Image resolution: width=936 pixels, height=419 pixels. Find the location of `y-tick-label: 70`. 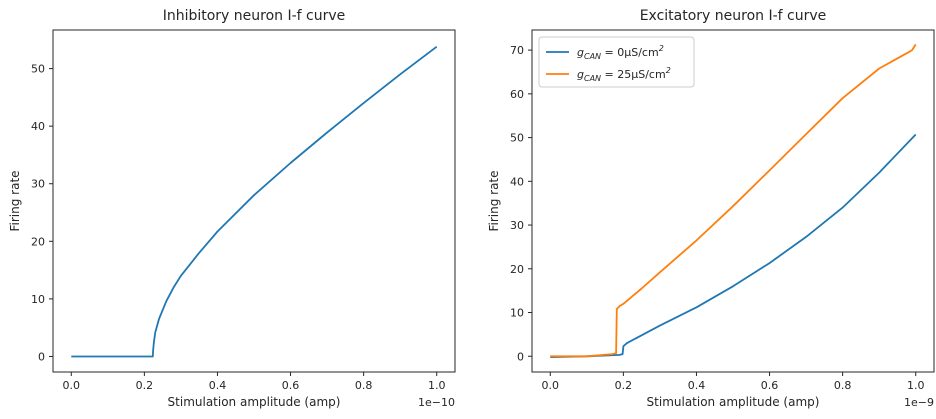

y-tick-label: 70 is located at coordinates (517, 50).